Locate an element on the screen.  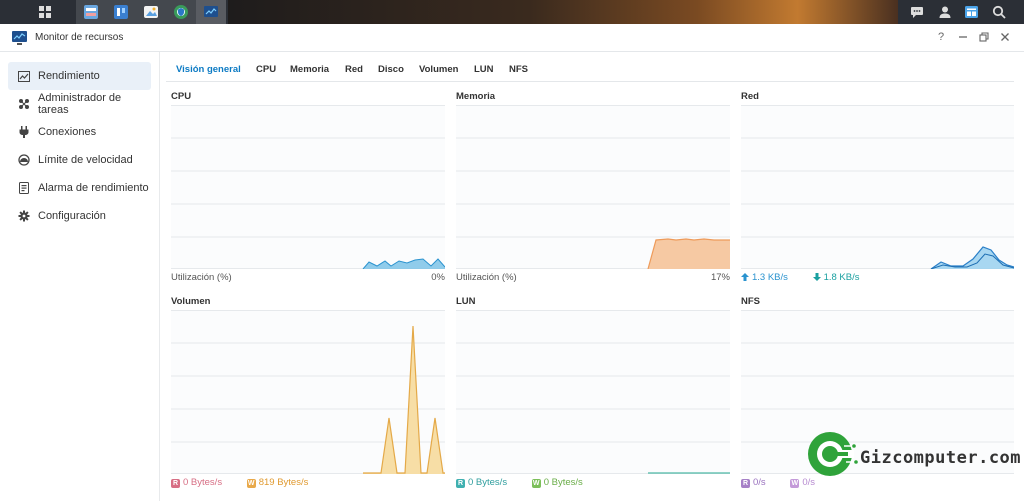
volume-write: W 819 Bytes/s is located at coordinates (277, 482).